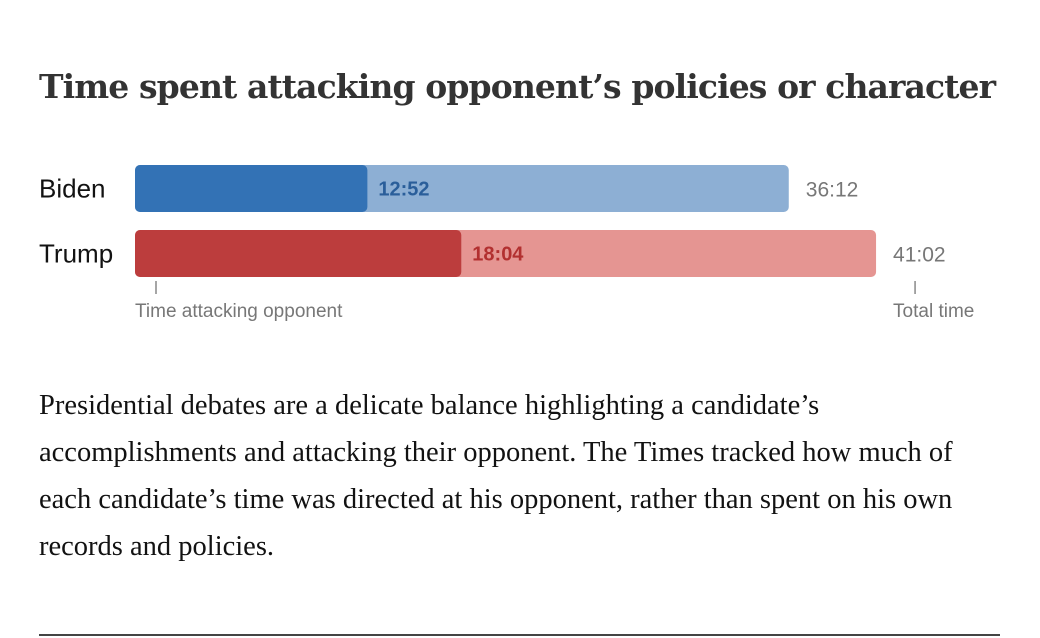 The height and width of the screenshot is (638, 1040). What do you see at coordinates (76, 254) in the screenshot?
I see `category-label-trump: Trump` at bounding box center [76, 254].